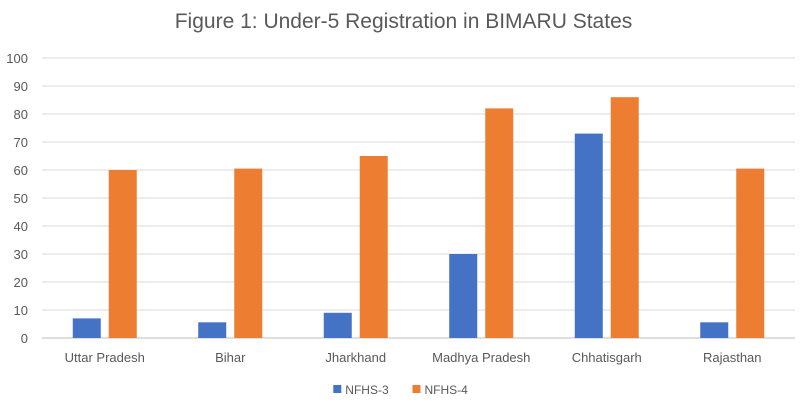  Describe the element at coordinates (367, 390) in the screenshot. I see `legend-label-nfhs-3: NFHS-3` at that location.